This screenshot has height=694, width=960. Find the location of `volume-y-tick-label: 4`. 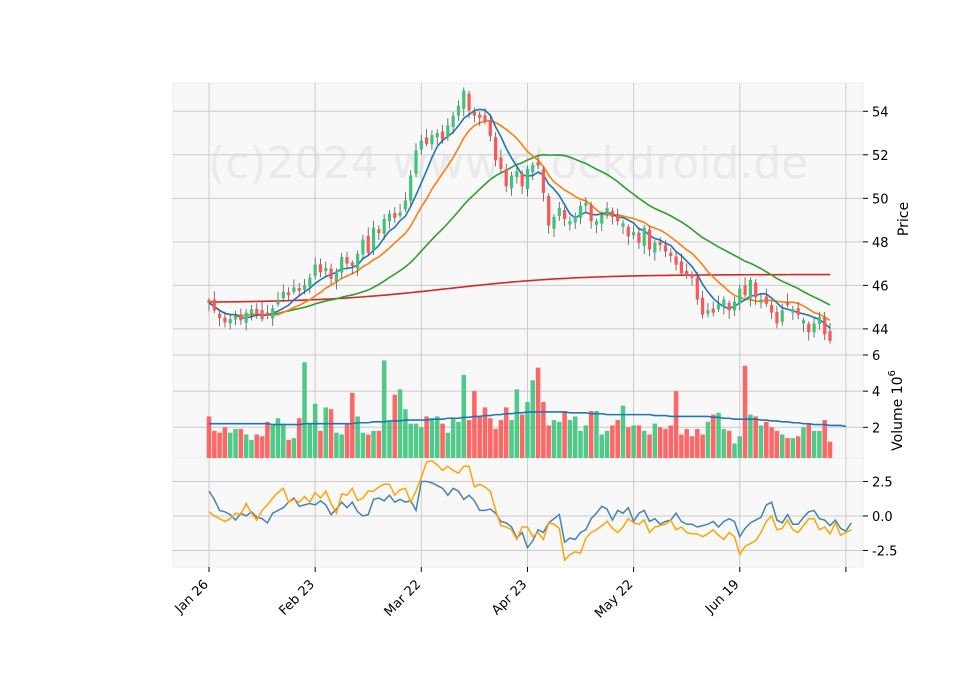

volume-y-tick-label: 4 is located at coordinates (876, 392).